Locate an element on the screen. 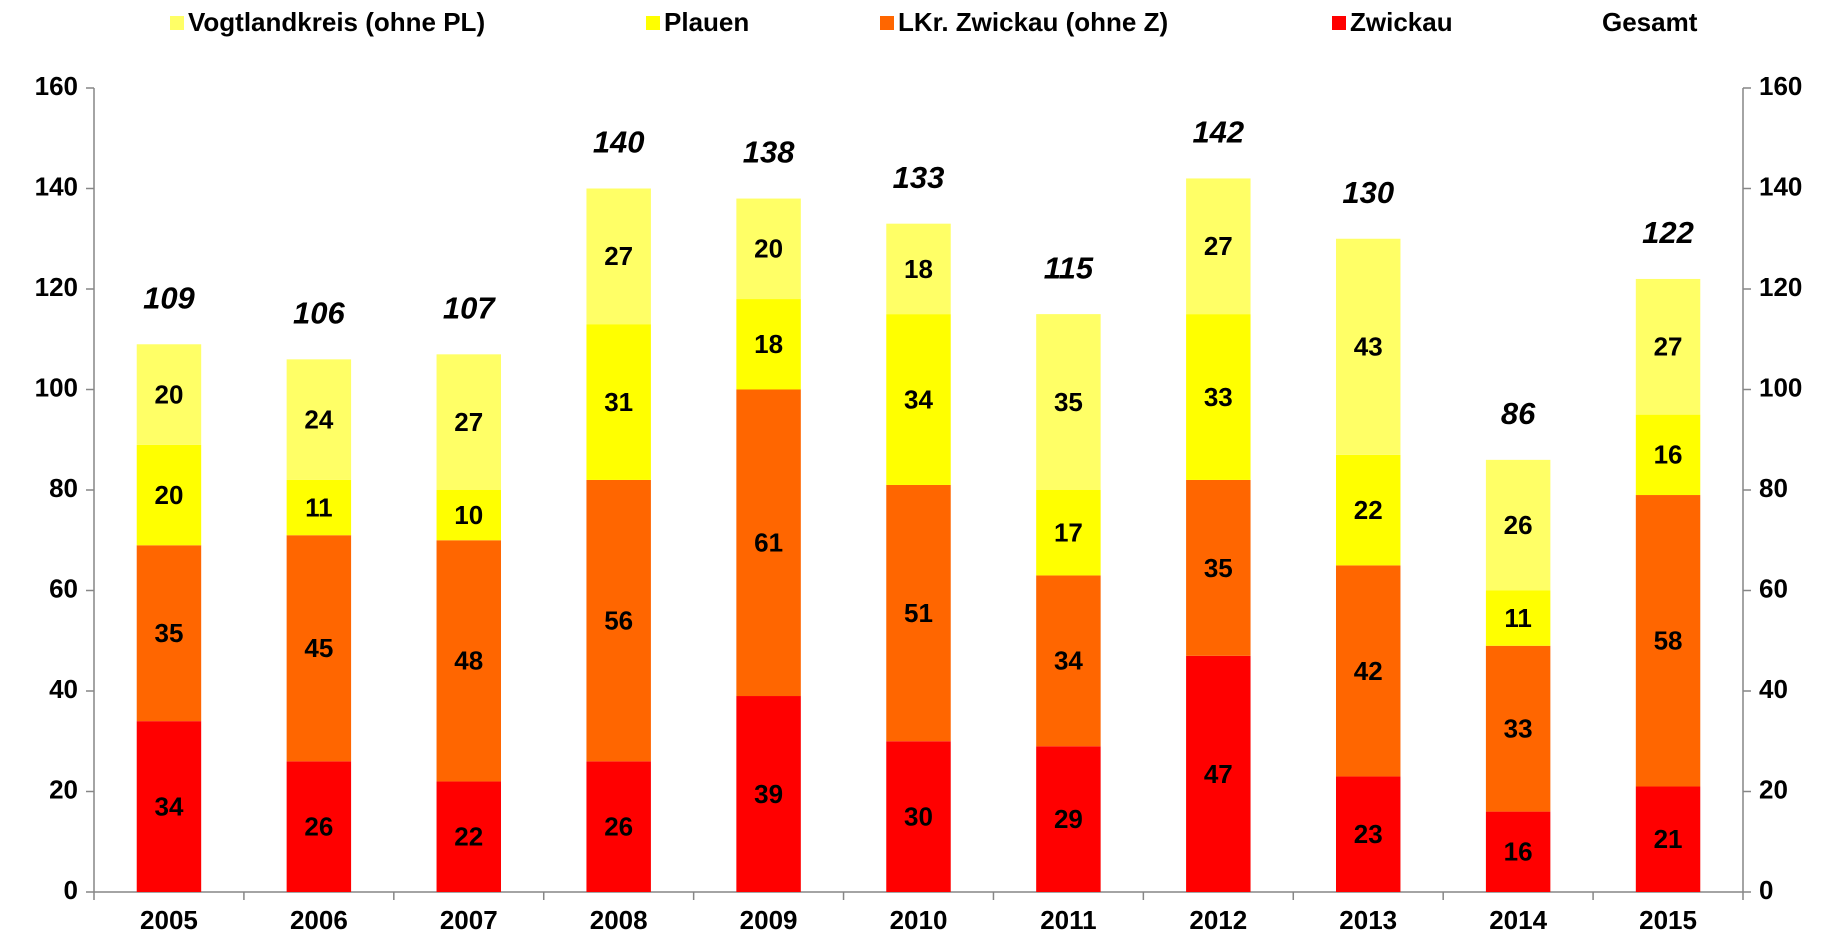 Image resolution: width=1831 pixels, height=938 pixels. value-label: 31 is located at coordinates (618, 402).